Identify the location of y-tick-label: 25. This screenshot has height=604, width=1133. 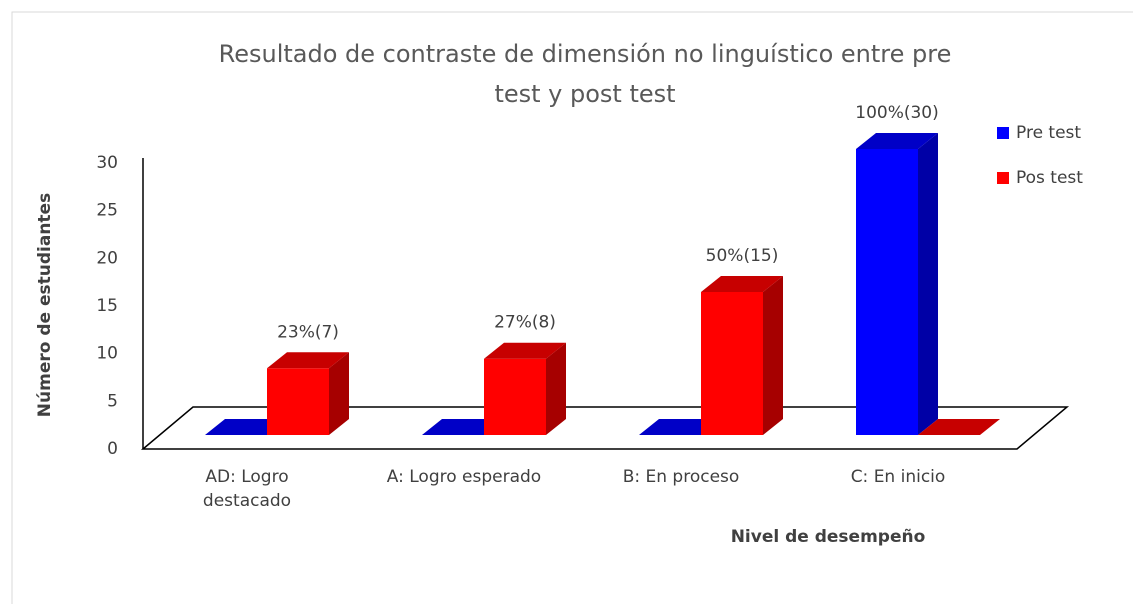
(107, 211).